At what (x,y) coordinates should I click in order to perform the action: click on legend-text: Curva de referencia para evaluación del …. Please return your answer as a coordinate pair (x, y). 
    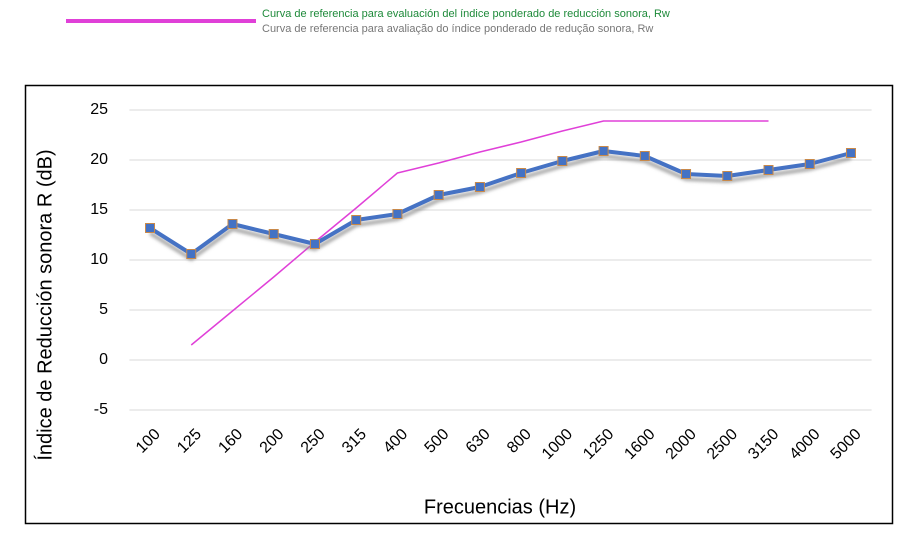
    Looking at the image, I should click on (466, 14).